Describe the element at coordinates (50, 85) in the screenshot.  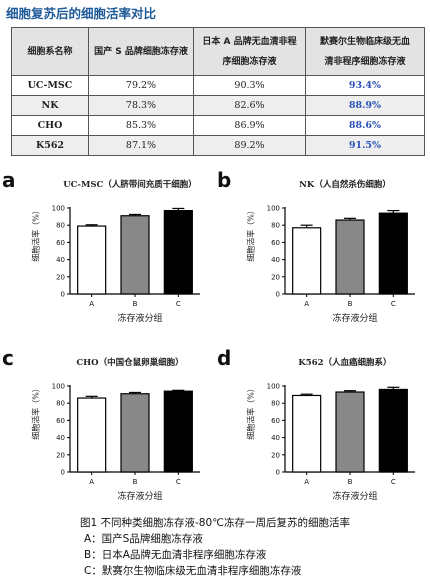
I see `cell-line-name: UC-MSC` at that location.